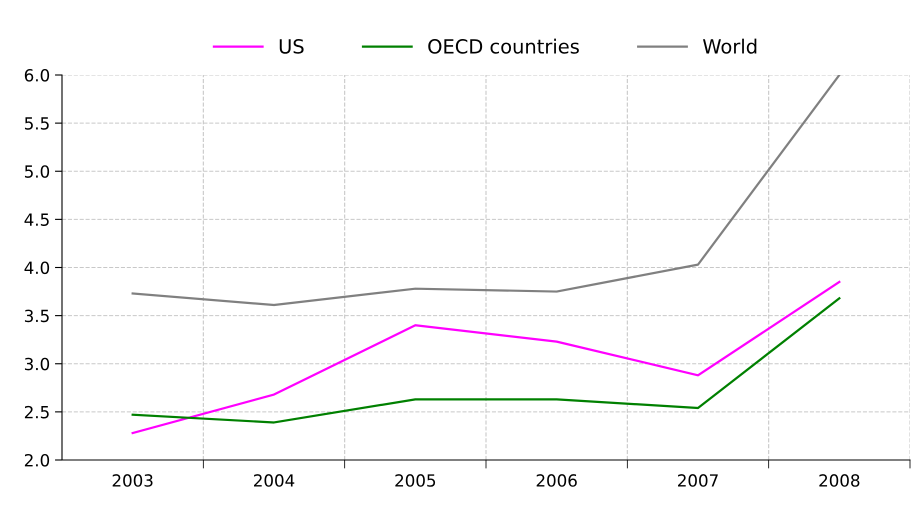 The width and height of the screenshot is (912, 506). Describe the element at coordinates (37, 75) in the screenshot. I see `y-tick-label: 6.0` at that location.